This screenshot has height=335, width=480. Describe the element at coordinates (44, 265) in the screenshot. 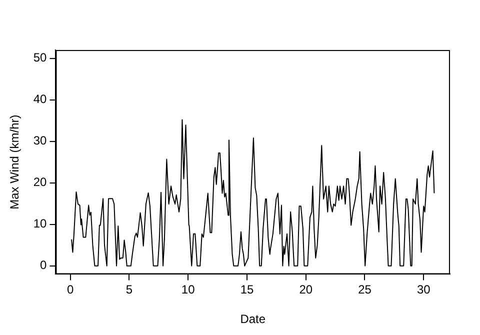

I see `y-tick-label: 0` at that location.